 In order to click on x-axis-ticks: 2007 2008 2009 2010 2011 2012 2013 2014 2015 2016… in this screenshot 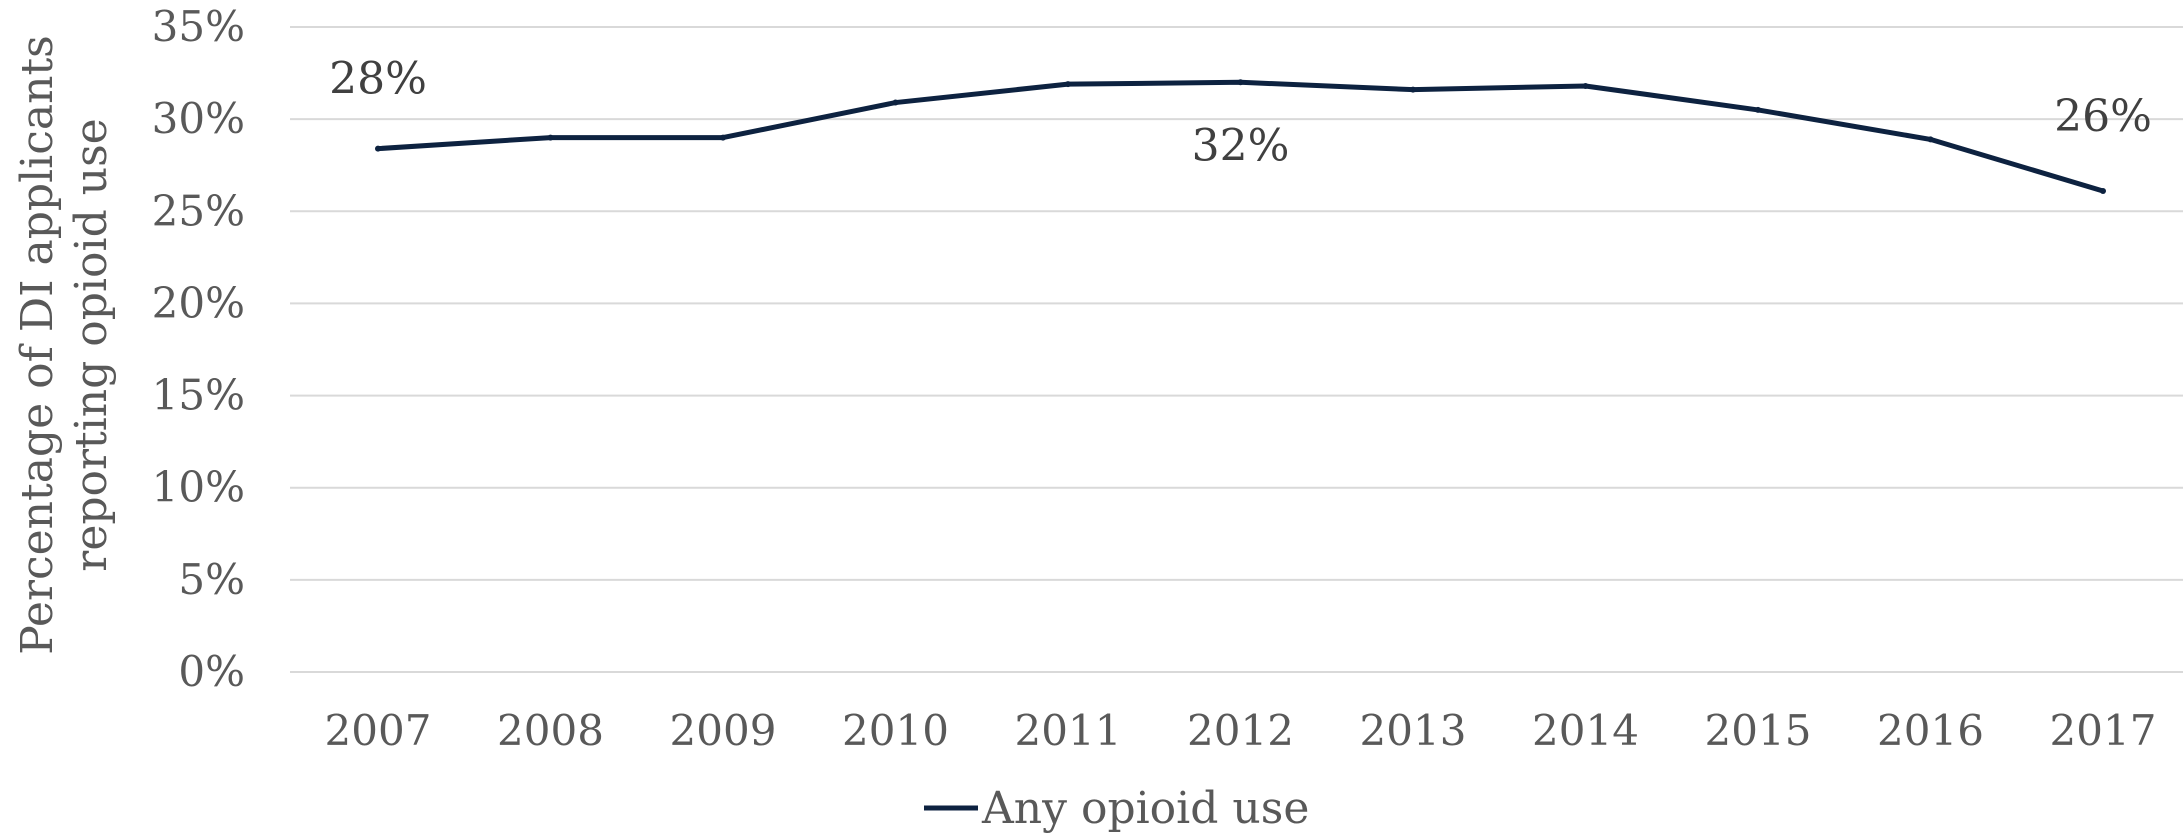, I will do `click(1241, 730)`.